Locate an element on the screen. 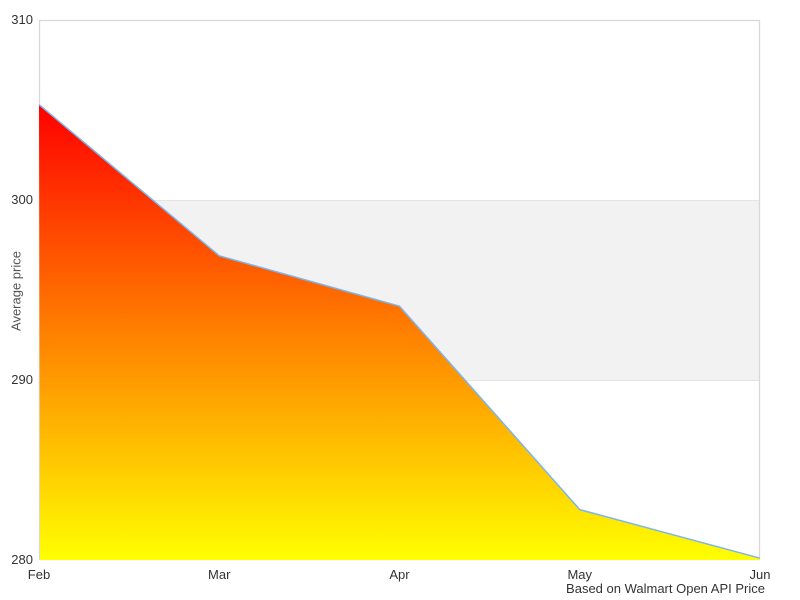 This screenshot has height=600, width=800. y-axis-tick-label-280: 280 is located at coordinates (22, 559).